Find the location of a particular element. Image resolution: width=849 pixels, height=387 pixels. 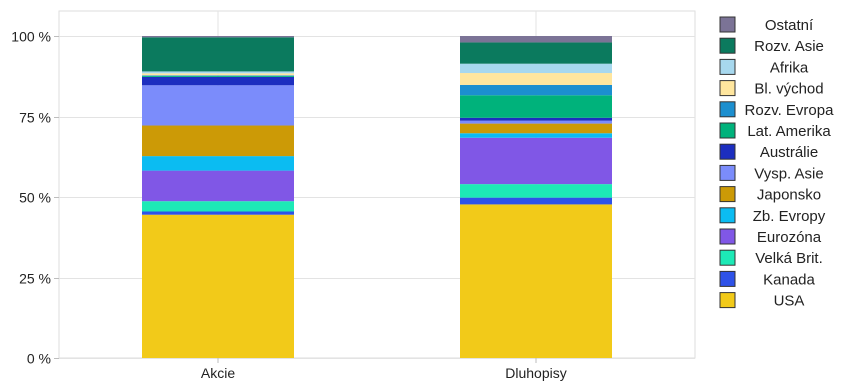

legend-label: Kanada is located at coordinates (789, 279).